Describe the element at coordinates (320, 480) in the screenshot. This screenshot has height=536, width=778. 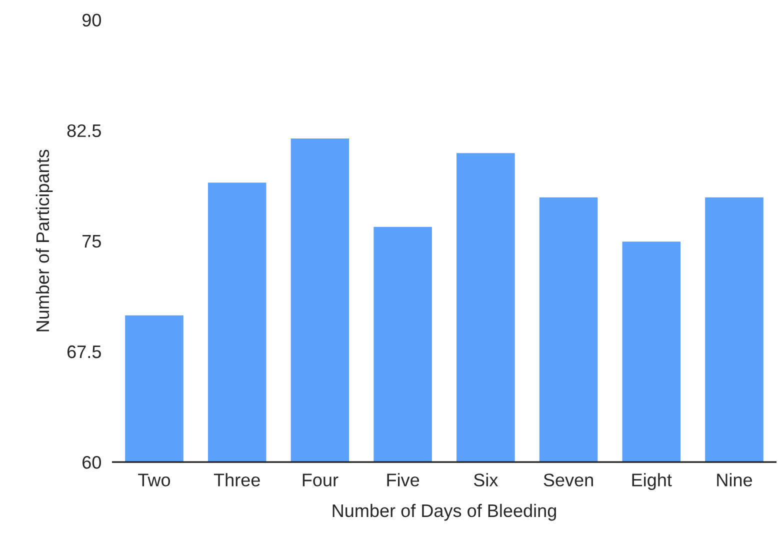
I see `x-tick-label: Four` at that location.